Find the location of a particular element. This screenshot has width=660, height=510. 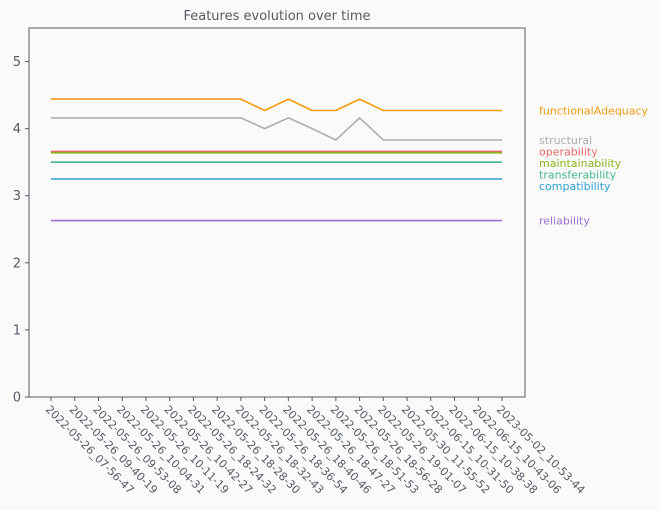

y-tick-label: 5 is located at coordinates (17, 62).